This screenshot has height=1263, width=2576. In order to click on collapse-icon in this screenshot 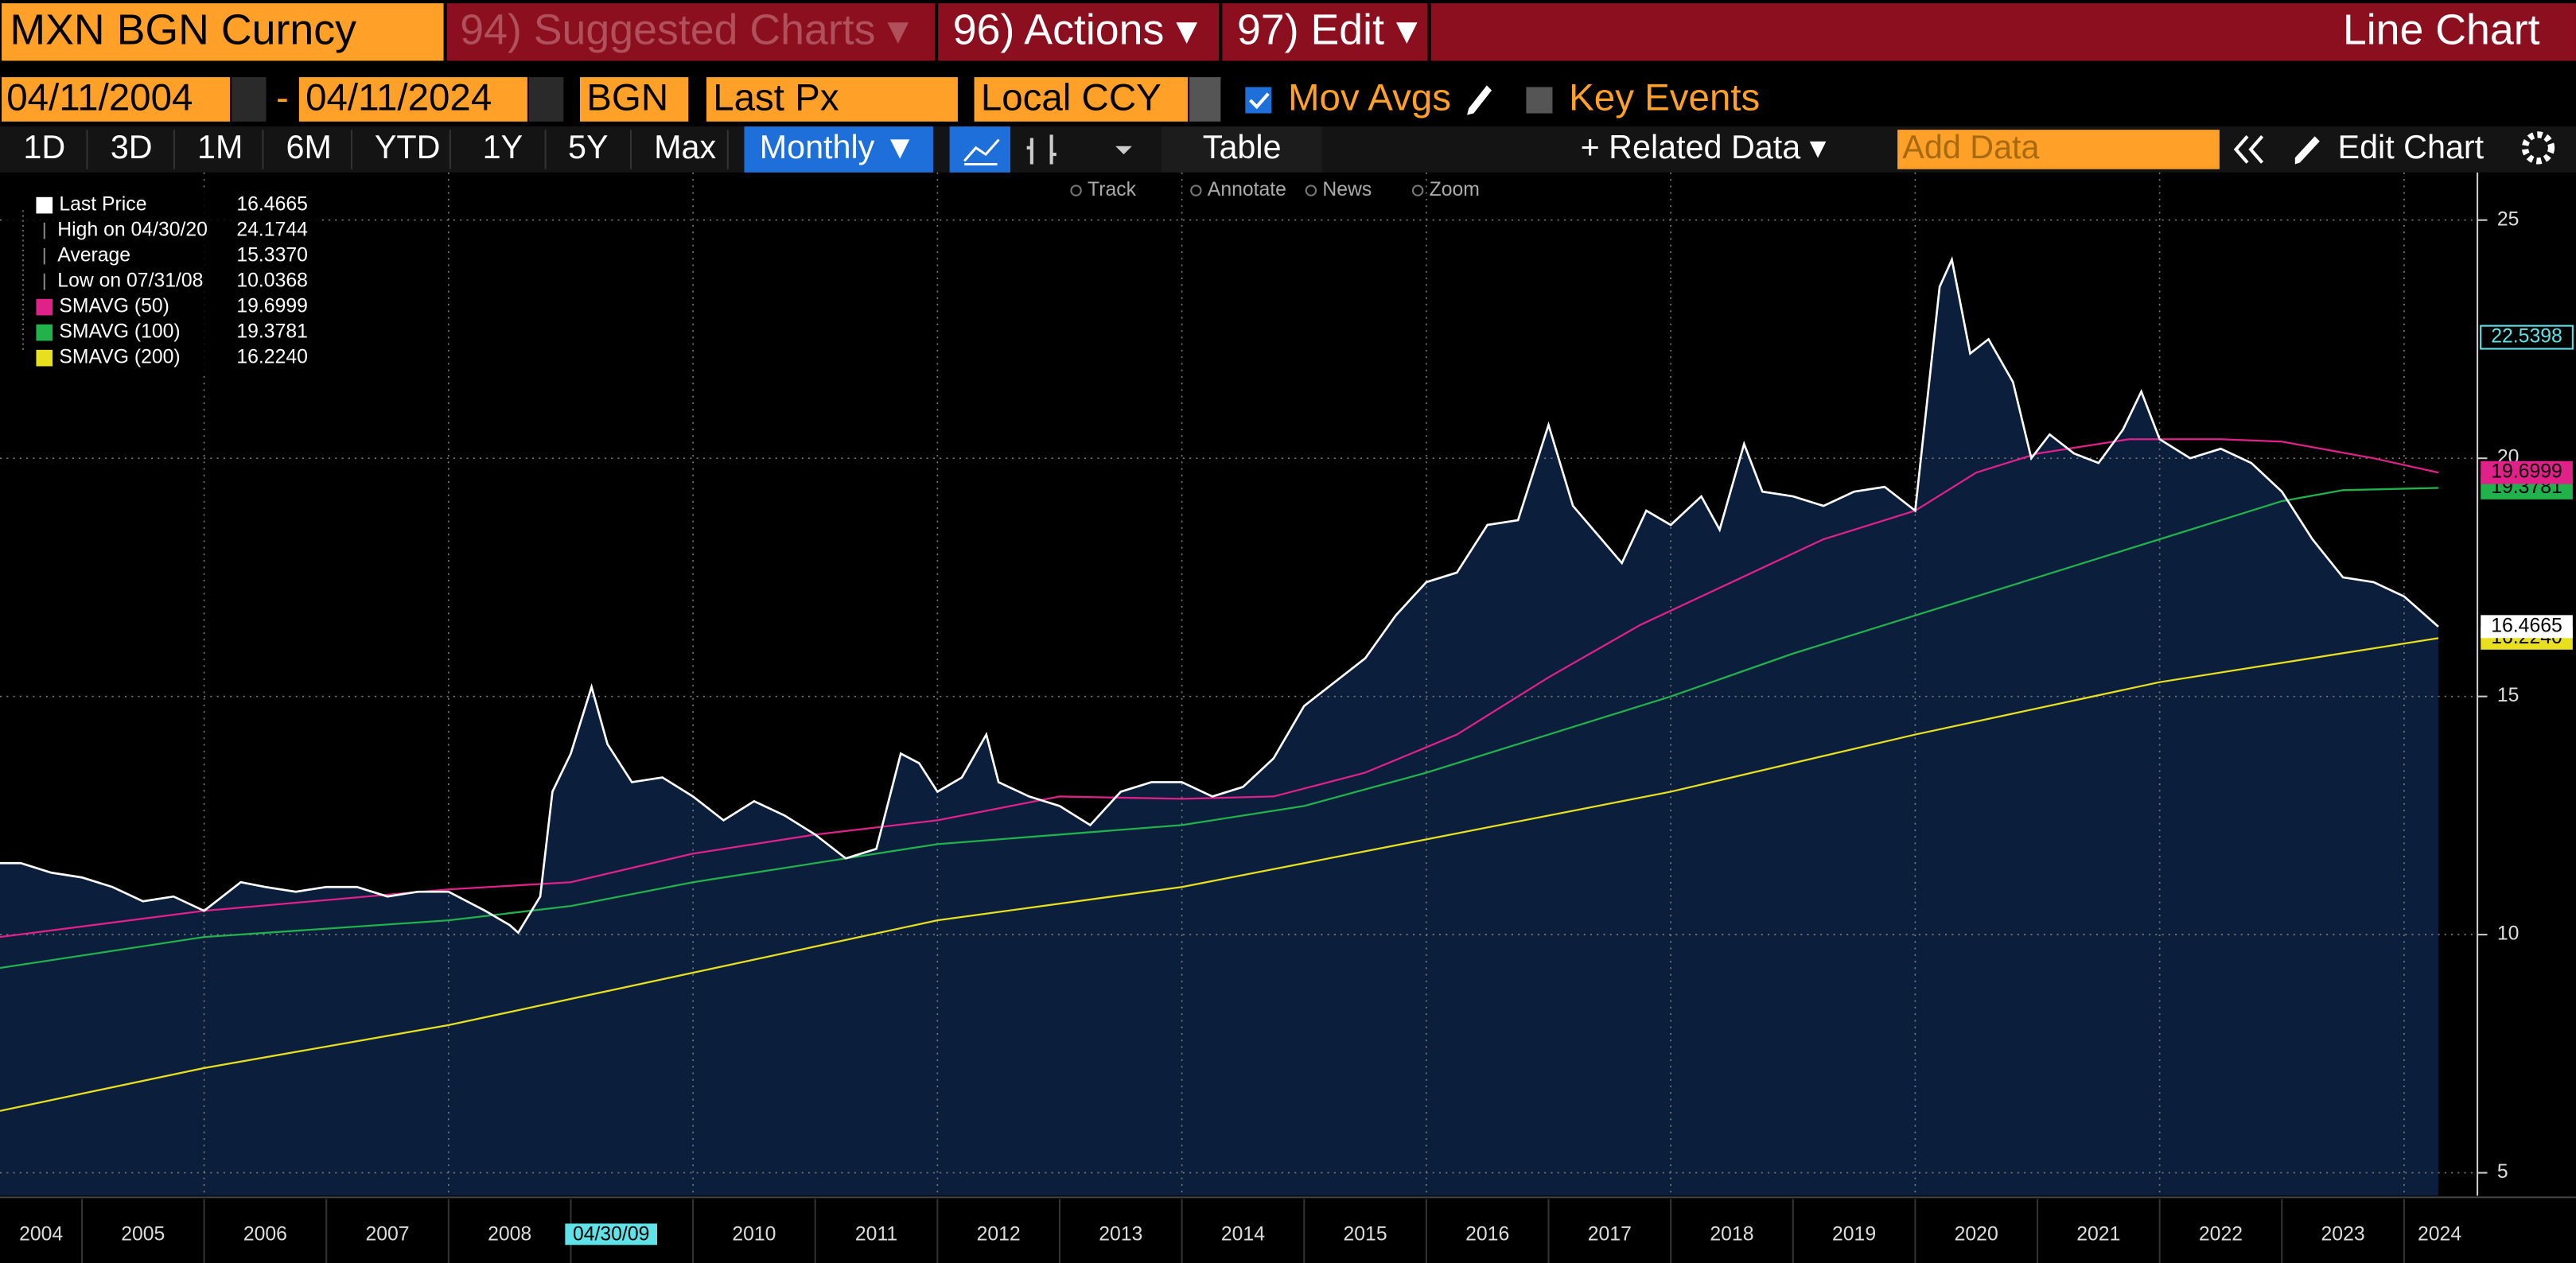, I will do `click(2249, 149)`.